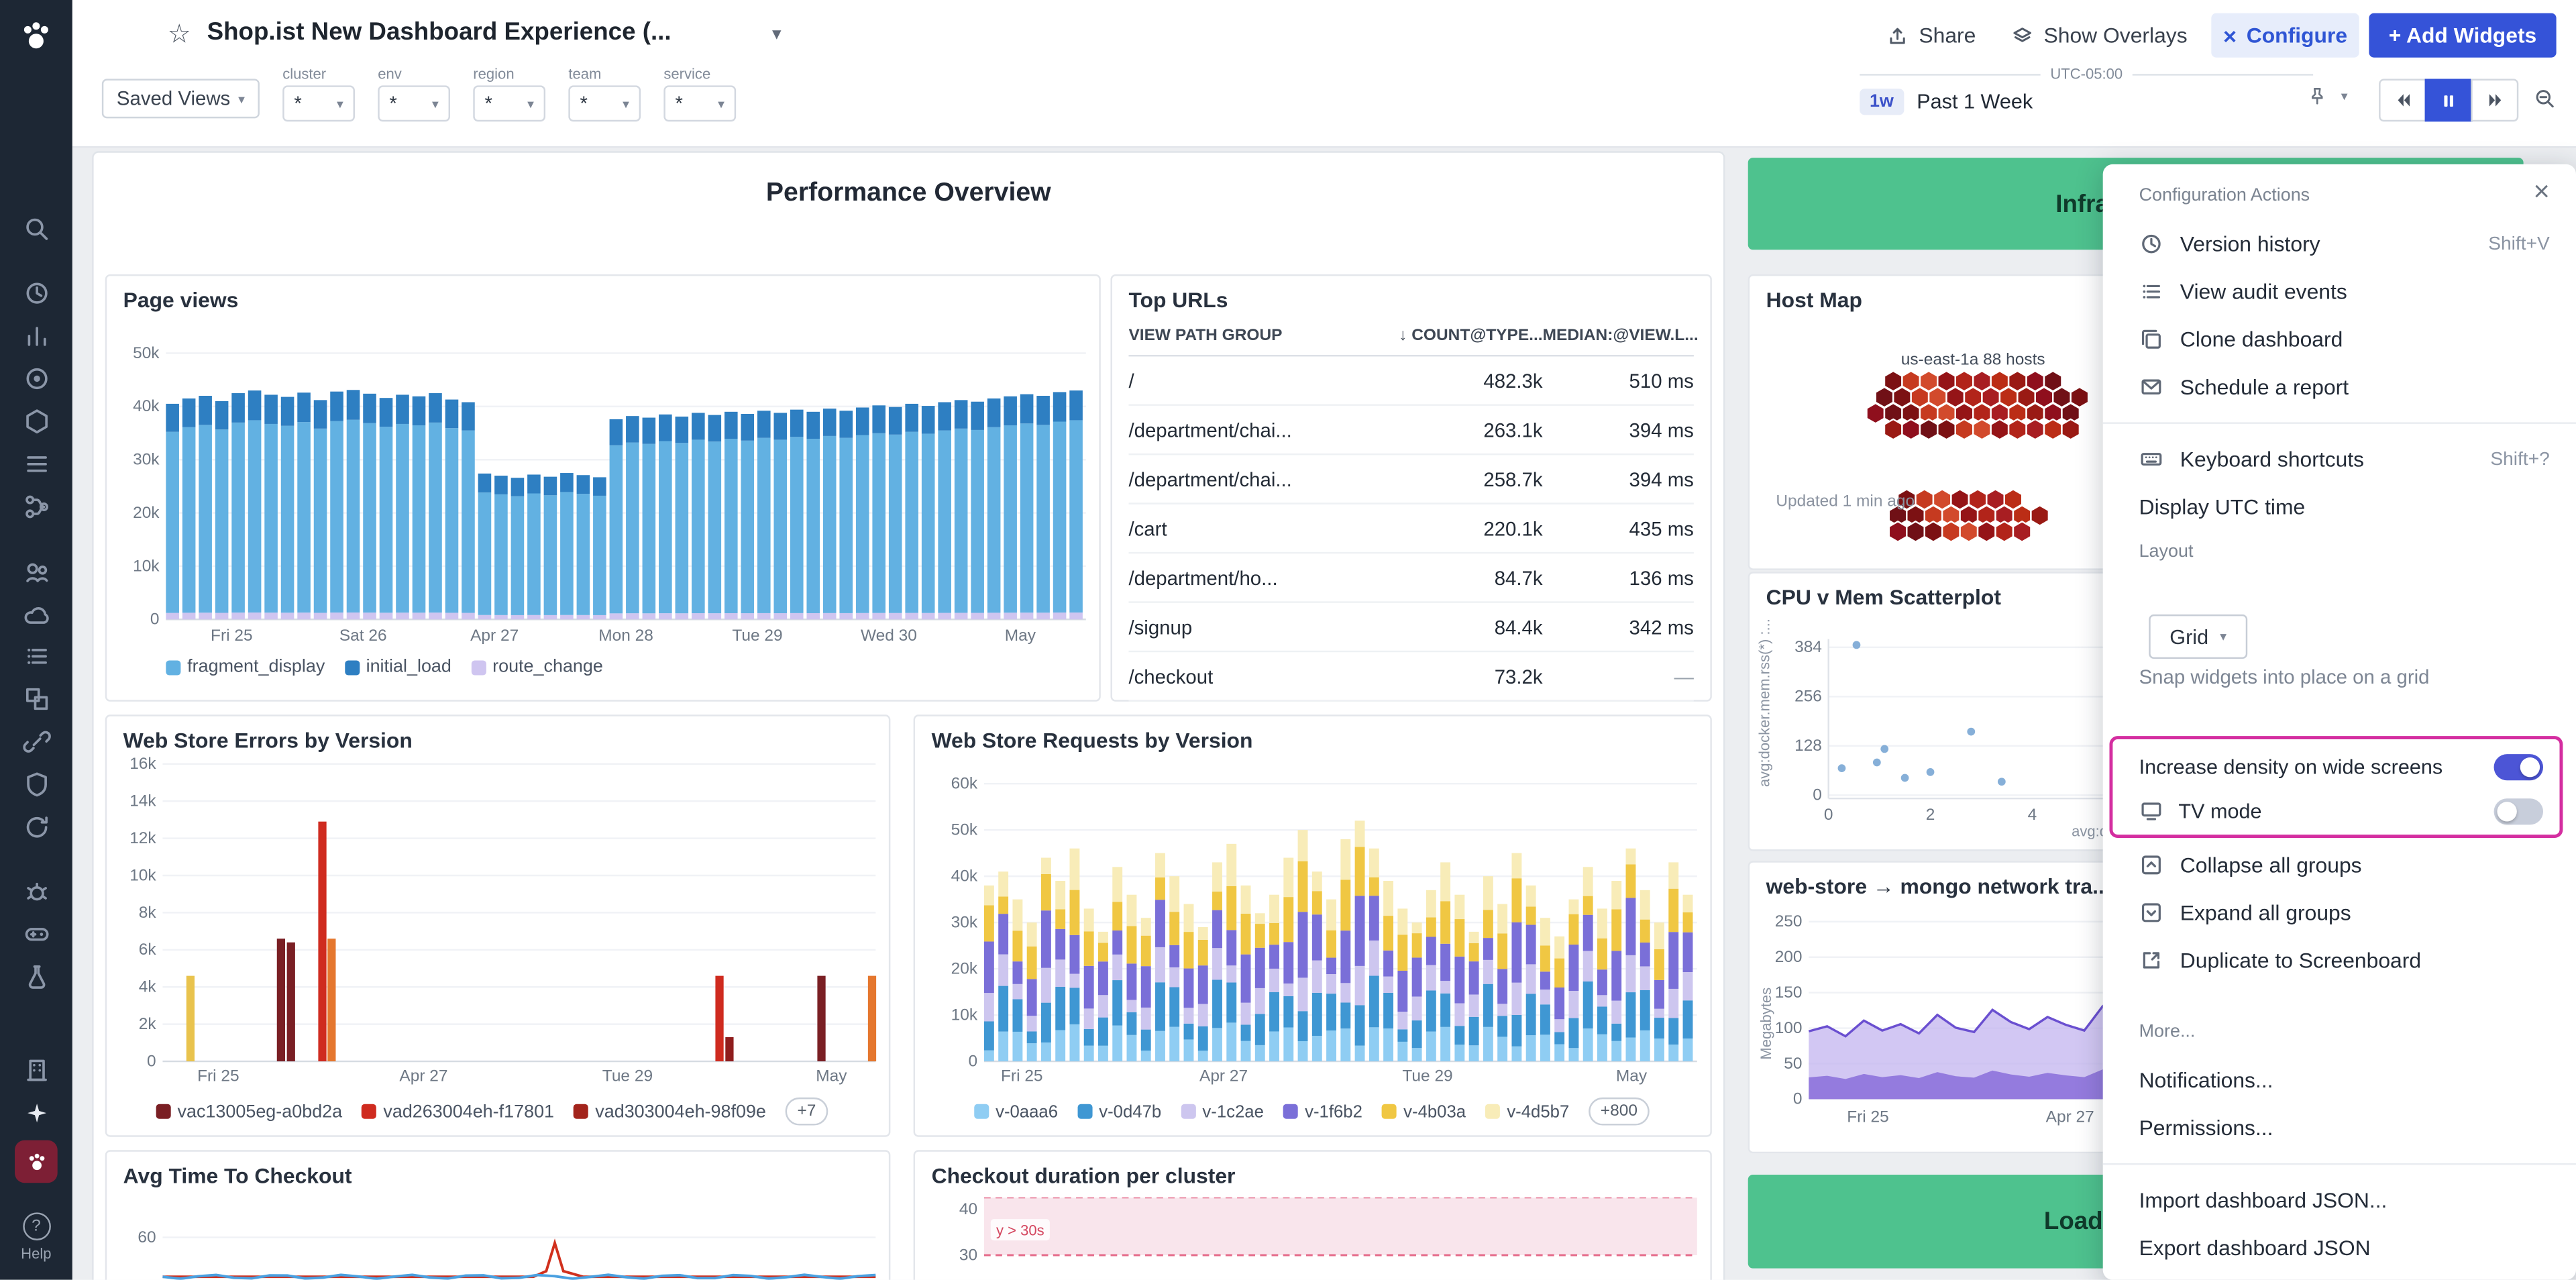  Describe the element at coordinates (1312, 926) in the screenshot. I see `requests-chart: 0 10k 20k 30k 40k 50k 60k Fri 25 Apr 27 Tue 29 May` at that location.